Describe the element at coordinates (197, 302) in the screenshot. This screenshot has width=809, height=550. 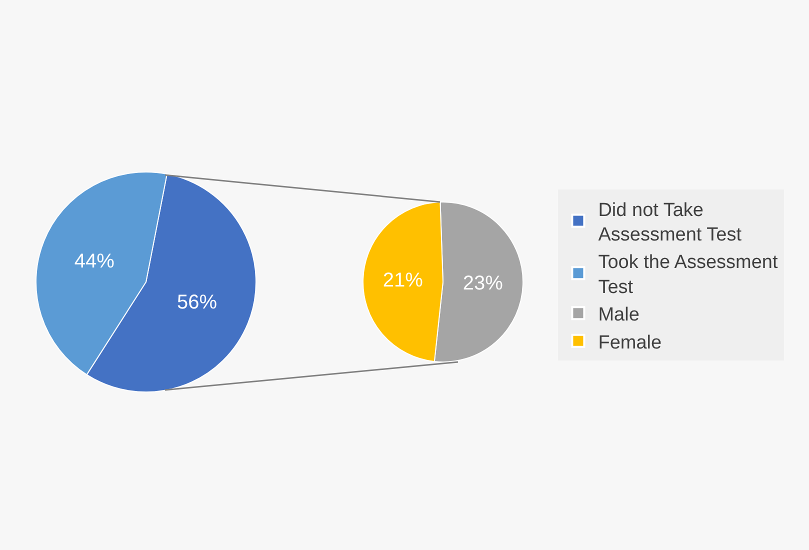
I see `data-label: 56%` at that location.